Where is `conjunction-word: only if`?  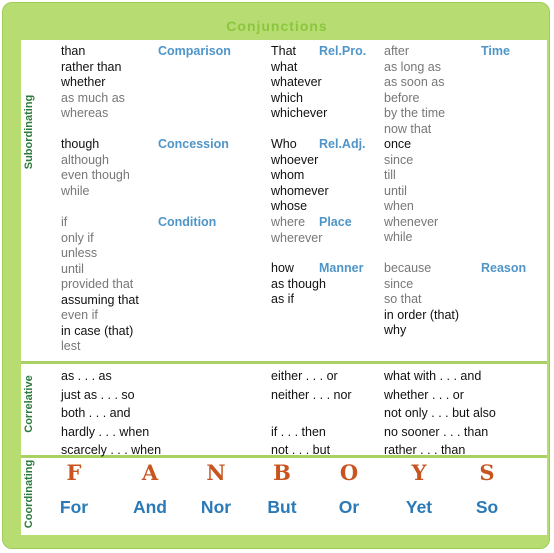
conjunction-word: only if is located at coordinates (77, 237).